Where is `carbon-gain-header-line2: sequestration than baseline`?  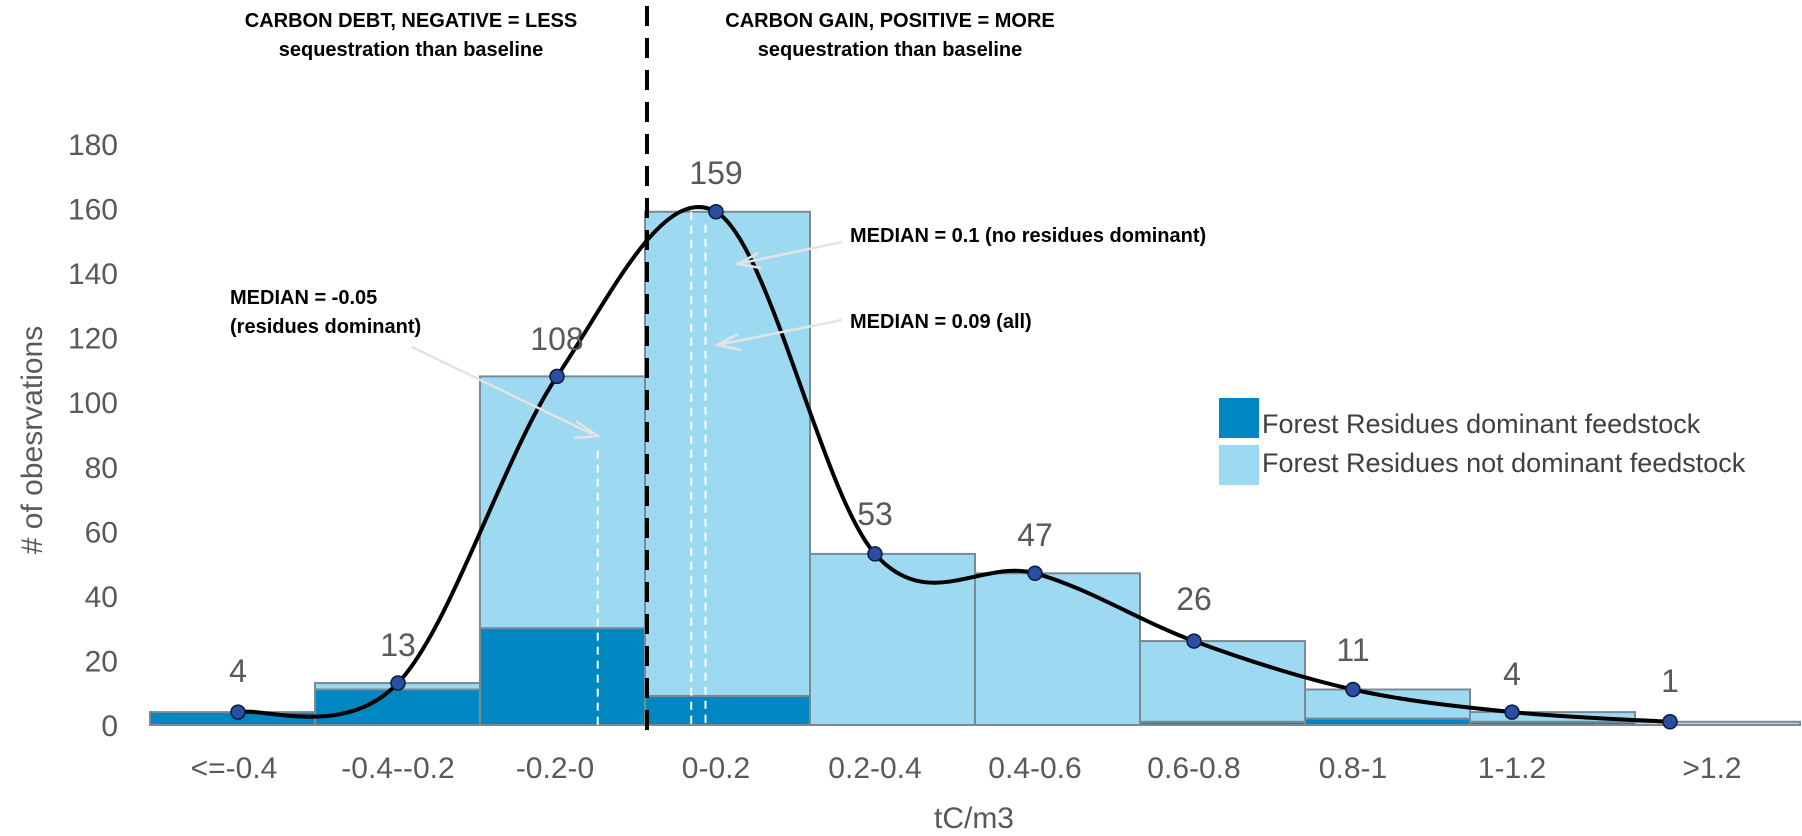
carbon-gain-header-line2: sequestration than baseline is located at coordinates (890, 50).